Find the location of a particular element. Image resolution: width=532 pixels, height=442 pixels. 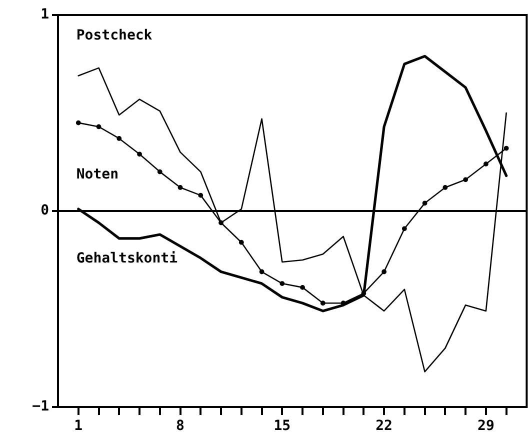

y-tick-label: 0 is located at coordinates (44, 210).